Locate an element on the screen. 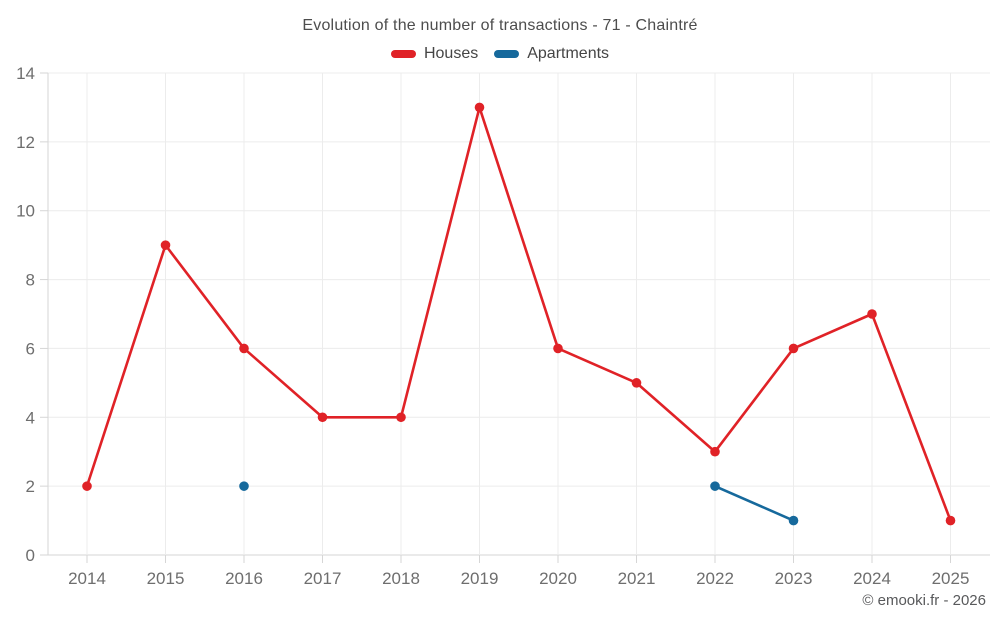  point-houses-2024 is located at coordinates (872, 314).